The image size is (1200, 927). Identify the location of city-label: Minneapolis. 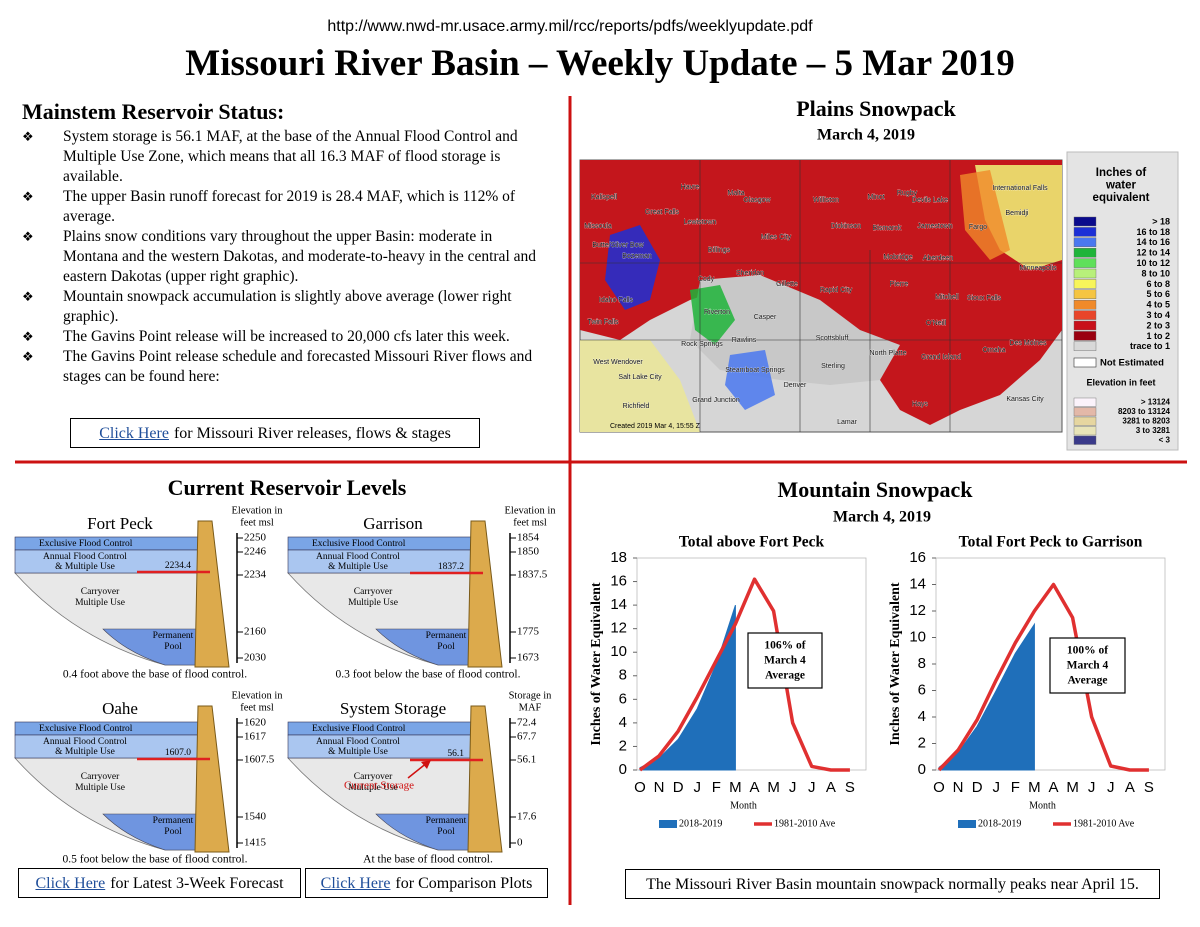
(1038, 268).